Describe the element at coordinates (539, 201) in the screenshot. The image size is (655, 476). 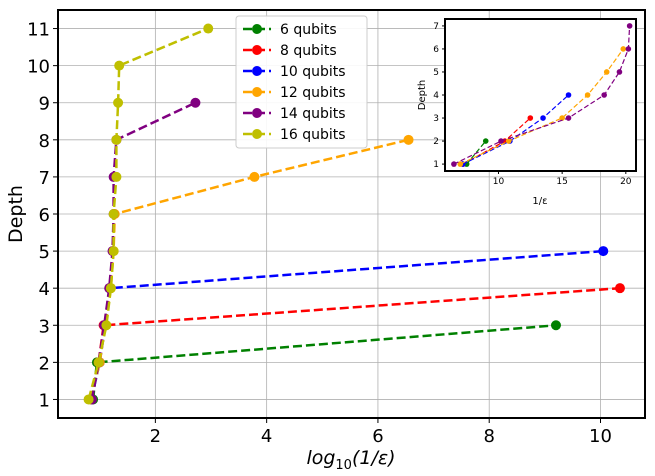
I see `inset-x-axis-label: 1/ε` at that location.